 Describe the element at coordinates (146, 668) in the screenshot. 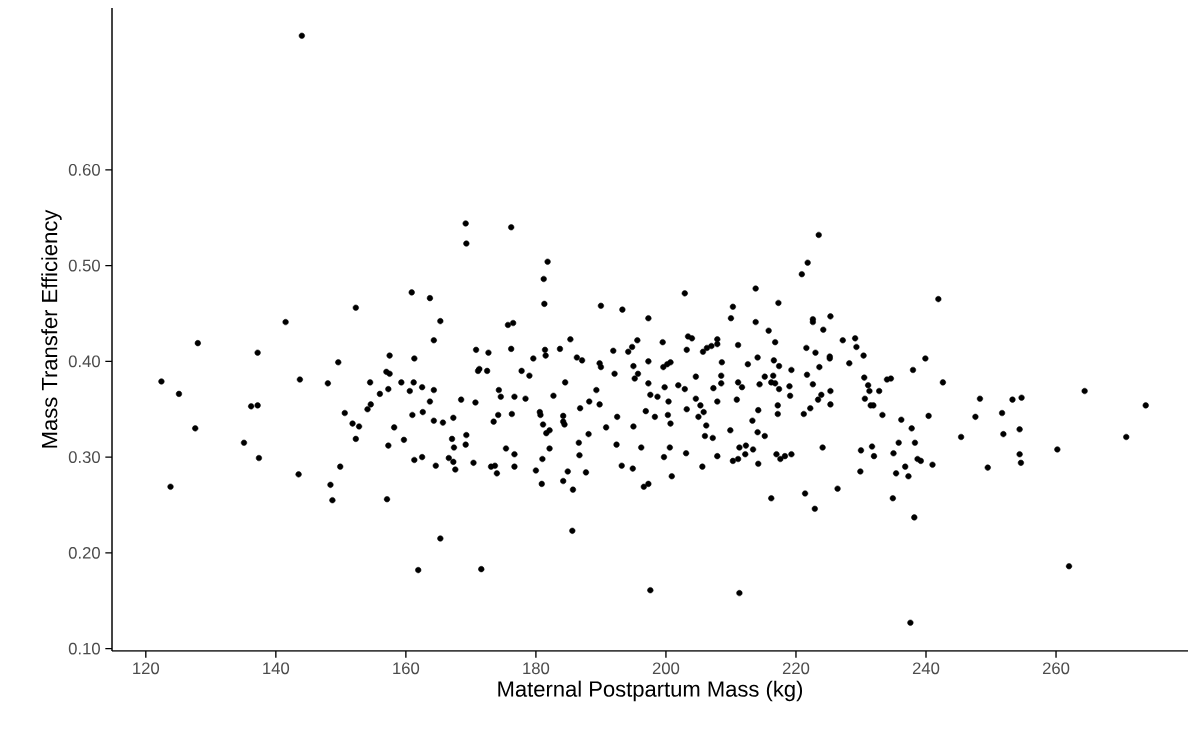

I see `x-tick-label: 120` at that location.